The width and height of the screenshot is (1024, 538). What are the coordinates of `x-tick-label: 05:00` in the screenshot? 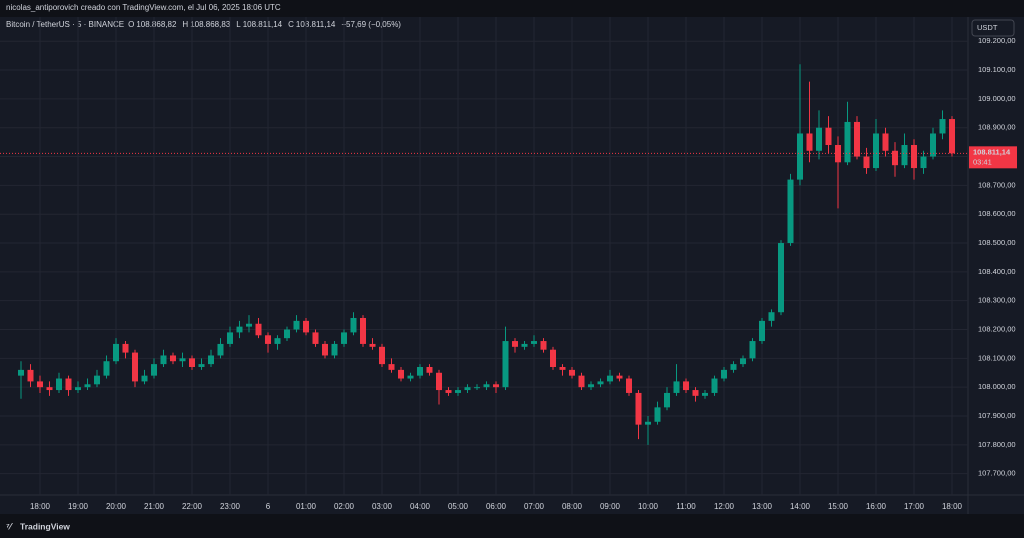 It's located at (458, 506).